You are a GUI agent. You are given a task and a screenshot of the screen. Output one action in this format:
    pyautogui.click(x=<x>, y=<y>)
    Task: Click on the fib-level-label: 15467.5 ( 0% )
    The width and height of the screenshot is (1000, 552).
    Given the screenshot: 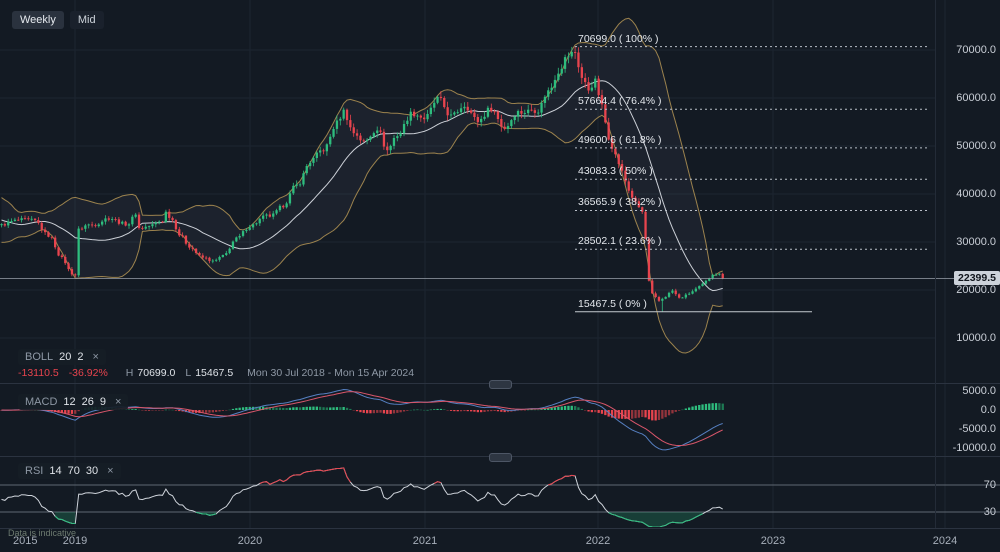 What is the action you would take?
    pyautogui.click(x=612, y=303)
    